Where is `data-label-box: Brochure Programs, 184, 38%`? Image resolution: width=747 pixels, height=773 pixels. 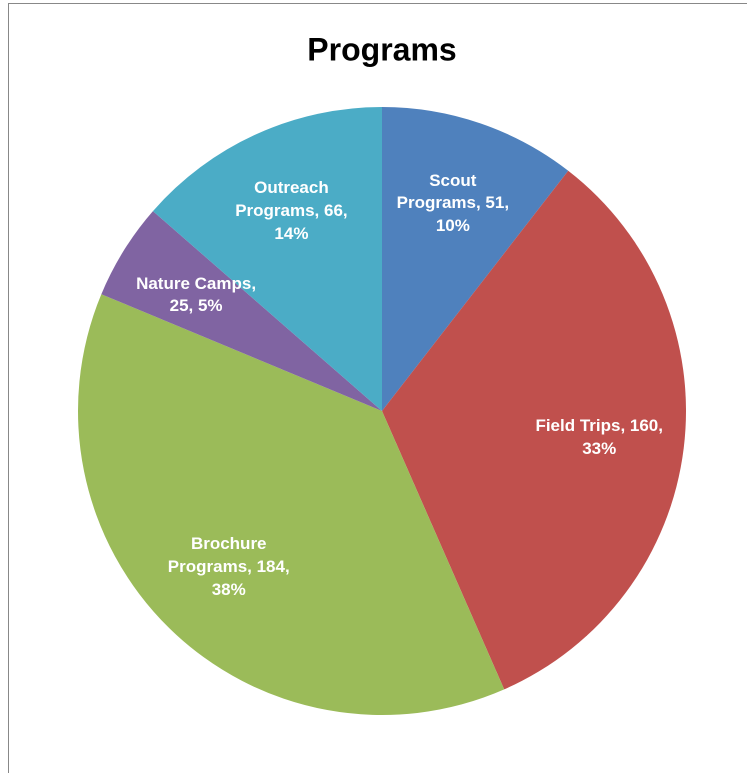
data-label-box: Brochure Programs, 184, 38% is located at coordinates (228, 566).